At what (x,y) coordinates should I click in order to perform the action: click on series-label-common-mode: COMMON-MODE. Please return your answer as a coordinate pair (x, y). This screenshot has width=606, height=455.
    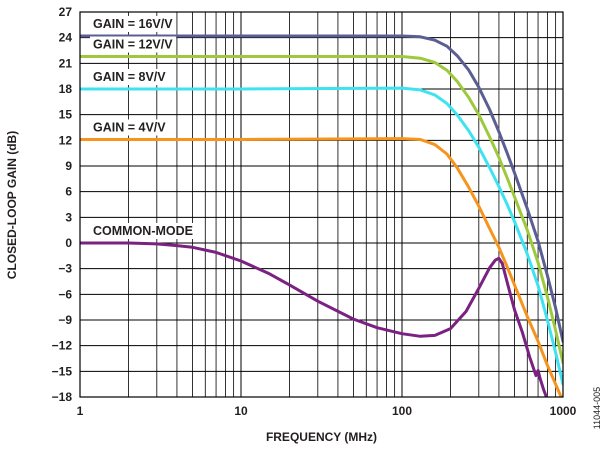
    Looking at the image, I should click on (143, 231).